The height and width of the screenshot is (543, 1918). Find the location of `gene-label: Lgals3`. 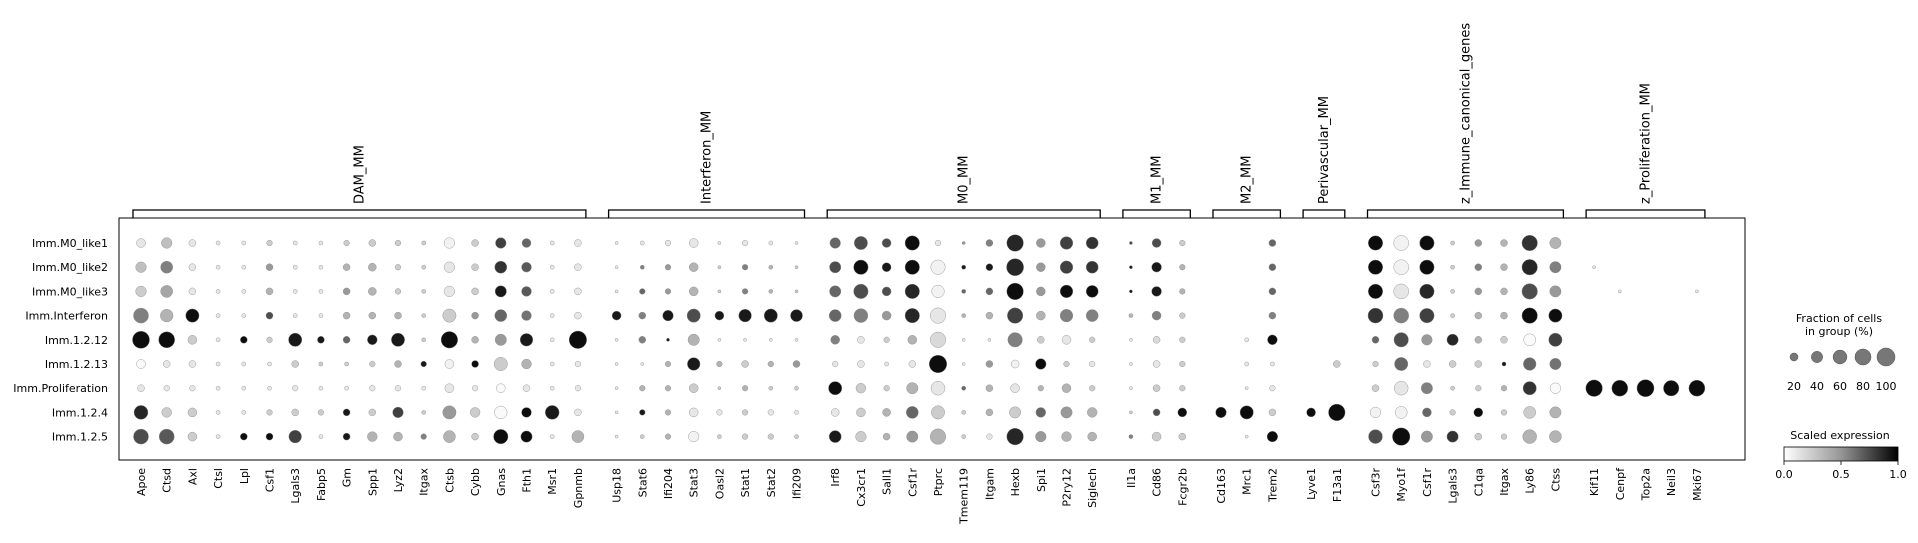

gene-label: Lgals3 is located at coordinates (1453, 486).